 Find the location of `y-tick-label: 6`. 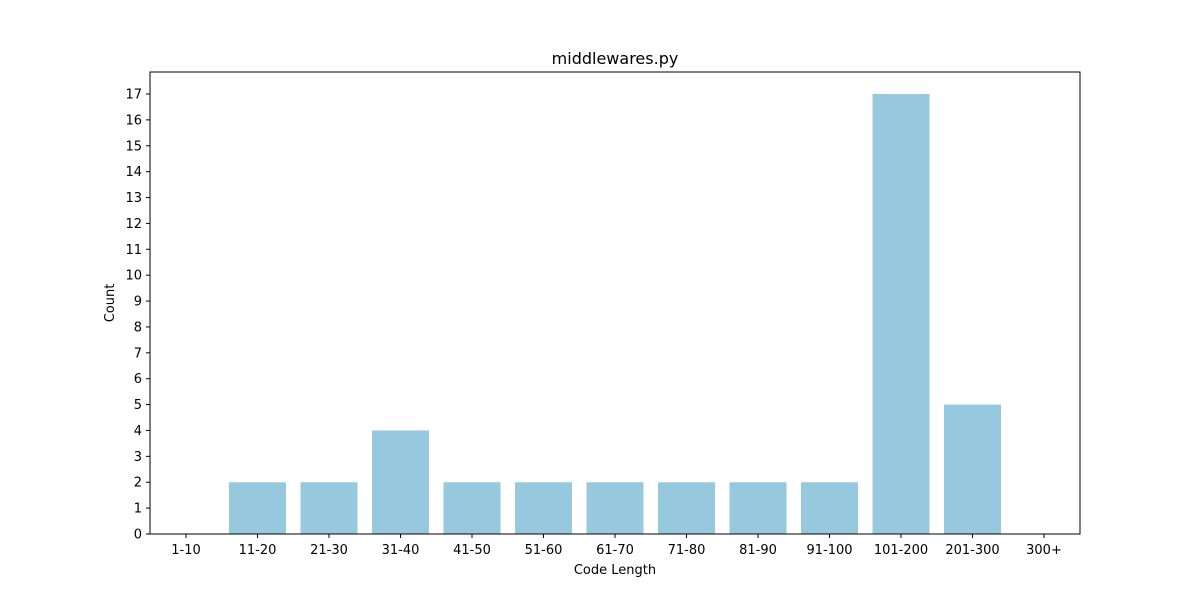

y-tick-label: 6 is located at coordinates (138, 379).